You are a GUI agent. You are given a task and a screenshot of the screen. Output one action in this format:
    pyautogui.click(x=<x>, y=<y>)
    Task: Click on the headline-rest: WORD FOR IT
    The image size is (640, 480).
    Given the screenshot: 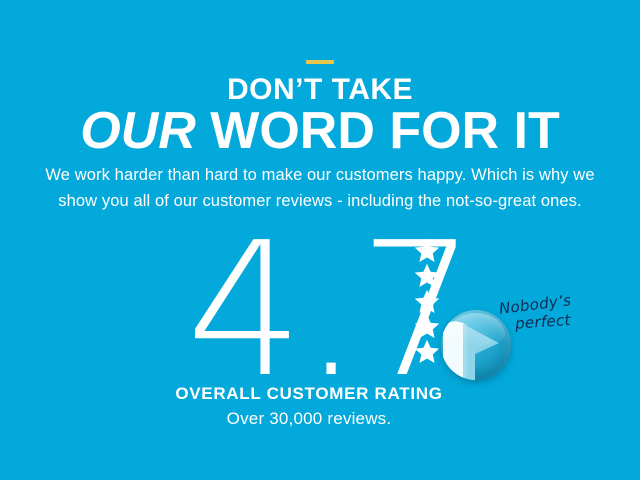 What is the action you would take?
    pyautogui.click(x=377, y=131)
    